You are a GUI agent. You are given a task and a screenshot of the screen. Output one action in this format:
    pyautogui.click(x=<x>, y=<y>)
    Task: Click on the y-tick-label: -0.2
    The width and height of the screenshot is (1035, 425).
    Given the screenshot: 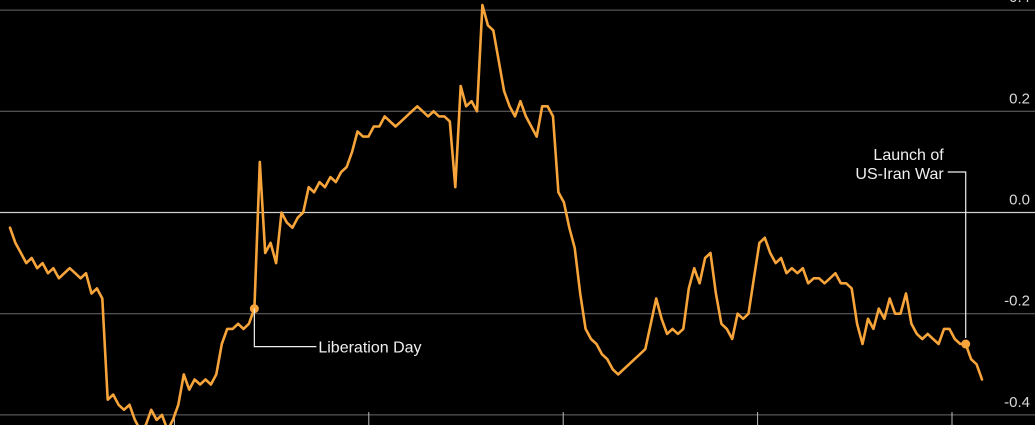 What is the action you would take?
    pyautogui.click(x=1017, y=301)
    